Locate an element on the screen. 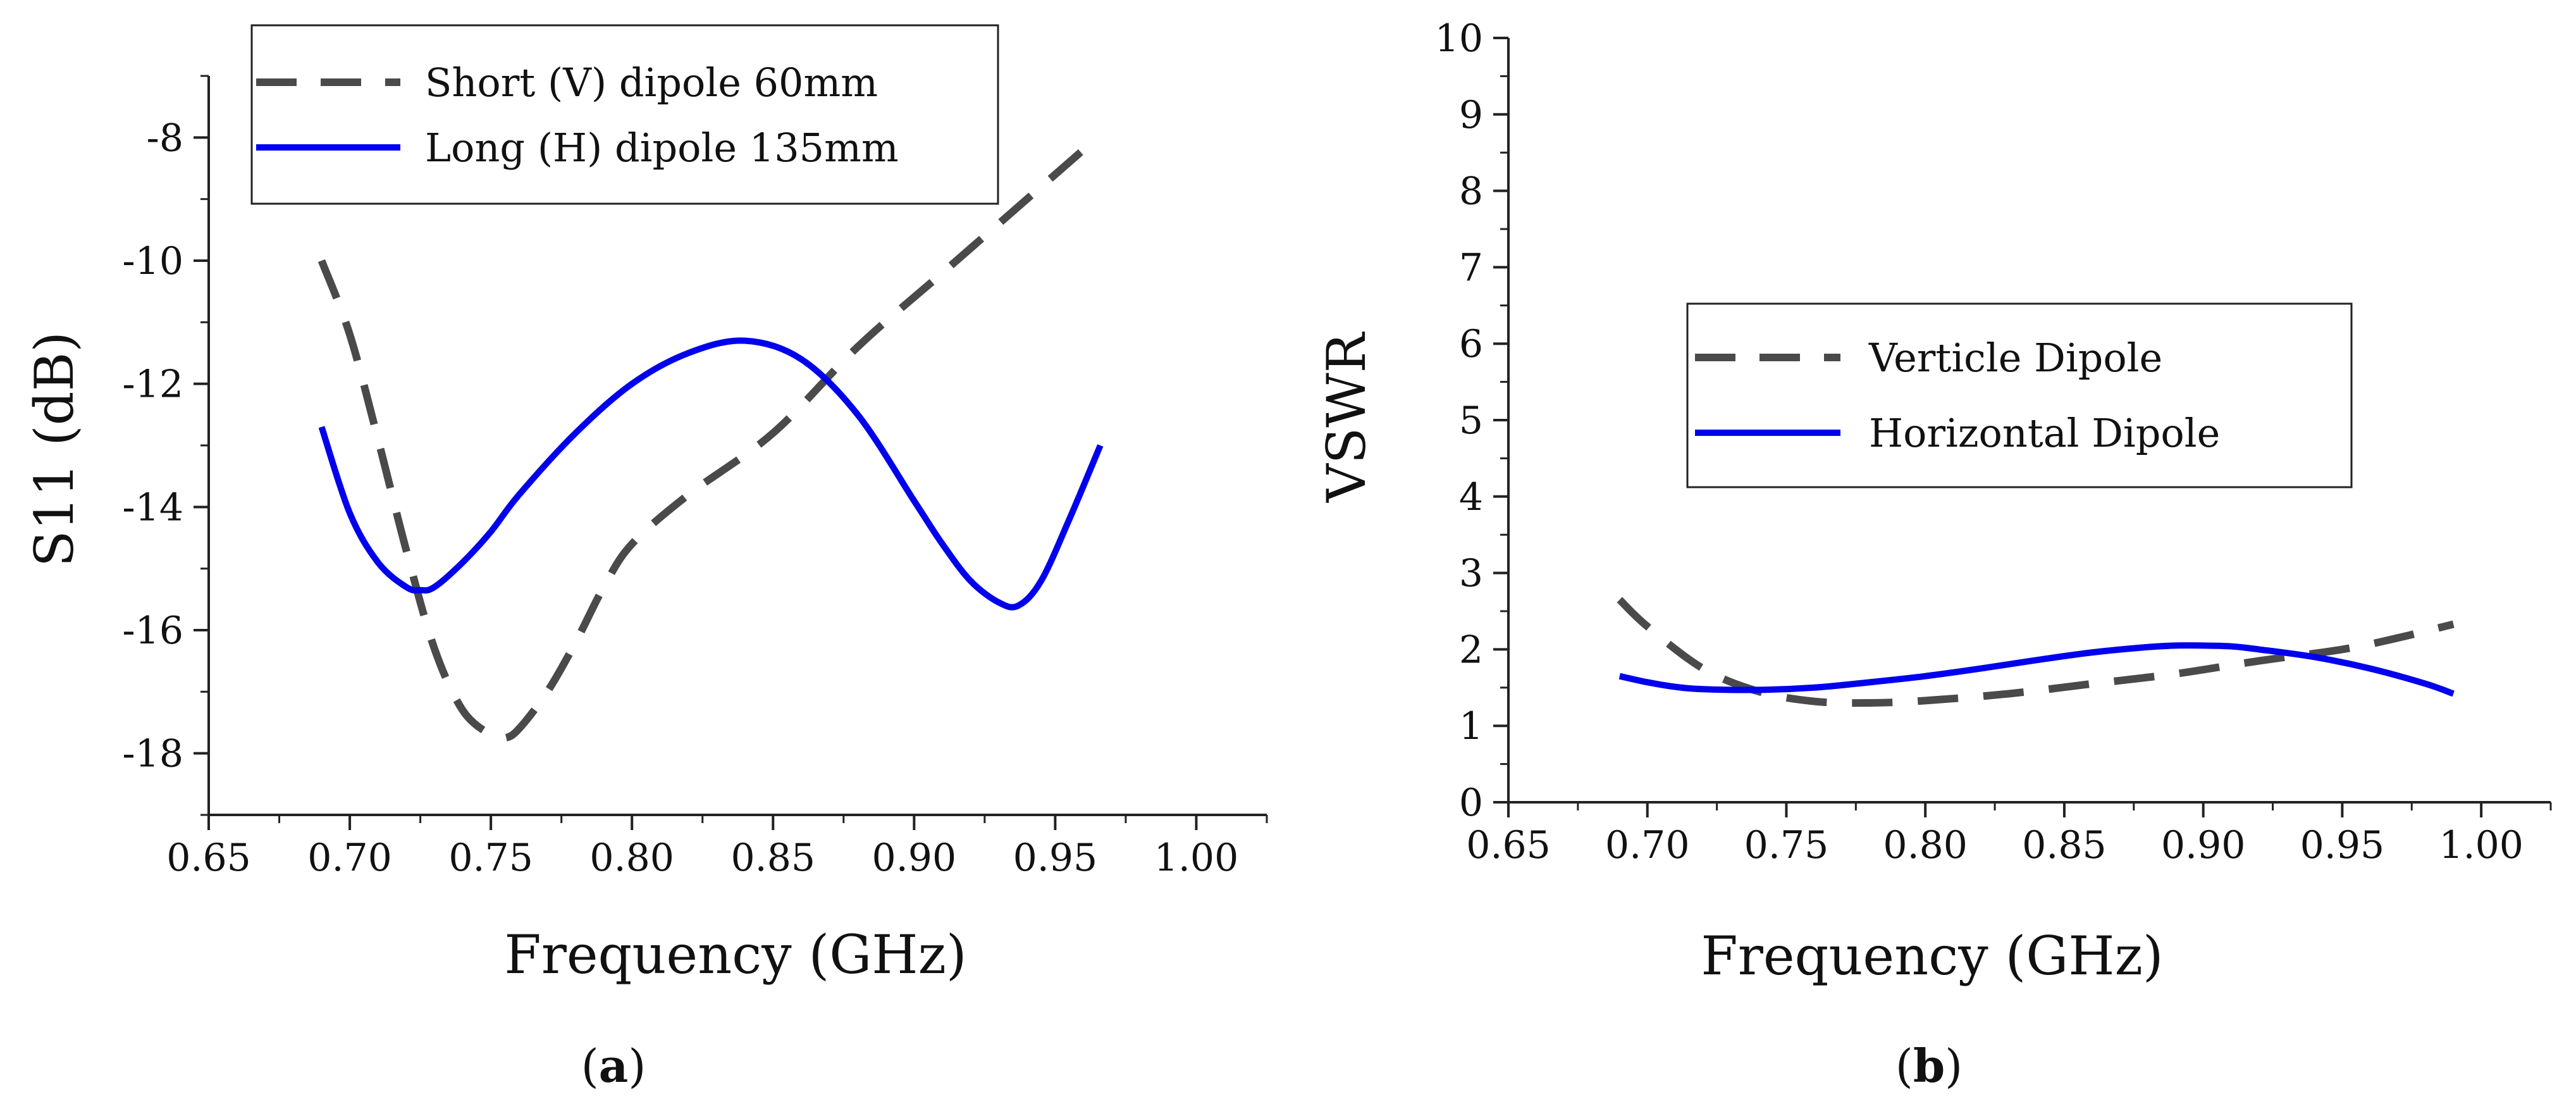 The image size is (2576, 1111). panel-b-caption: (b) is located at coordinates (1929, 1066).